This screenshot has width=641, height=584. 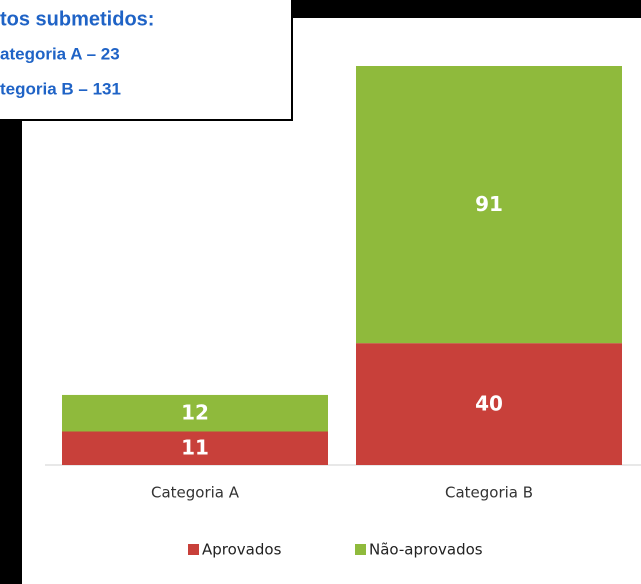 What do you see at coordinates (60, 88) in the screenshot?
I see `annotation-line: tegoria B – 131` at bounding box center [60, 88].